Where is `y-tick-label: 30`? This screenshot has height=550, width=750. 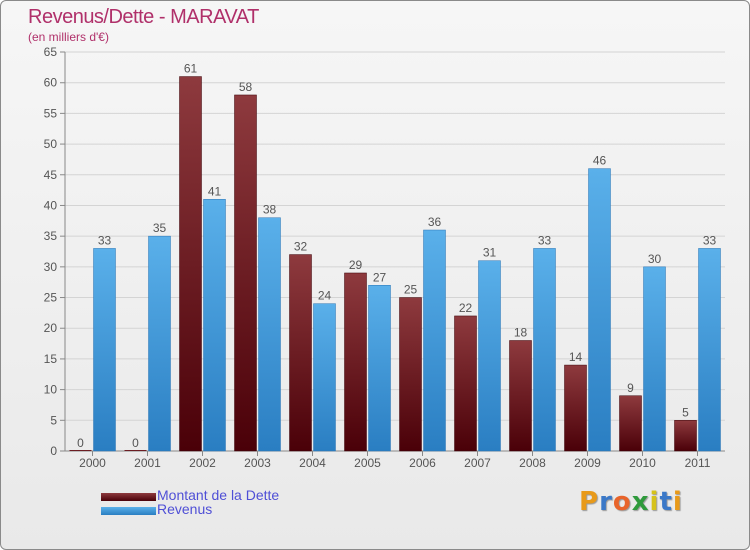 y-tick-label: 30 is located at coordinates (51, 267).